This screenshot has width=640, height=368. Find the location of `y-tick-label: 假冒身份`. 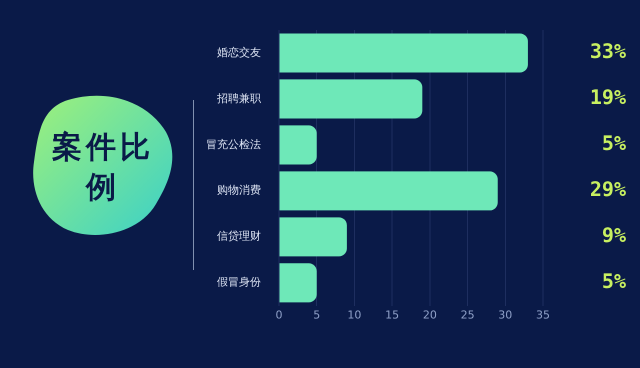

y-tick-label: 假冒身份 is located at coordinates (239, 282).